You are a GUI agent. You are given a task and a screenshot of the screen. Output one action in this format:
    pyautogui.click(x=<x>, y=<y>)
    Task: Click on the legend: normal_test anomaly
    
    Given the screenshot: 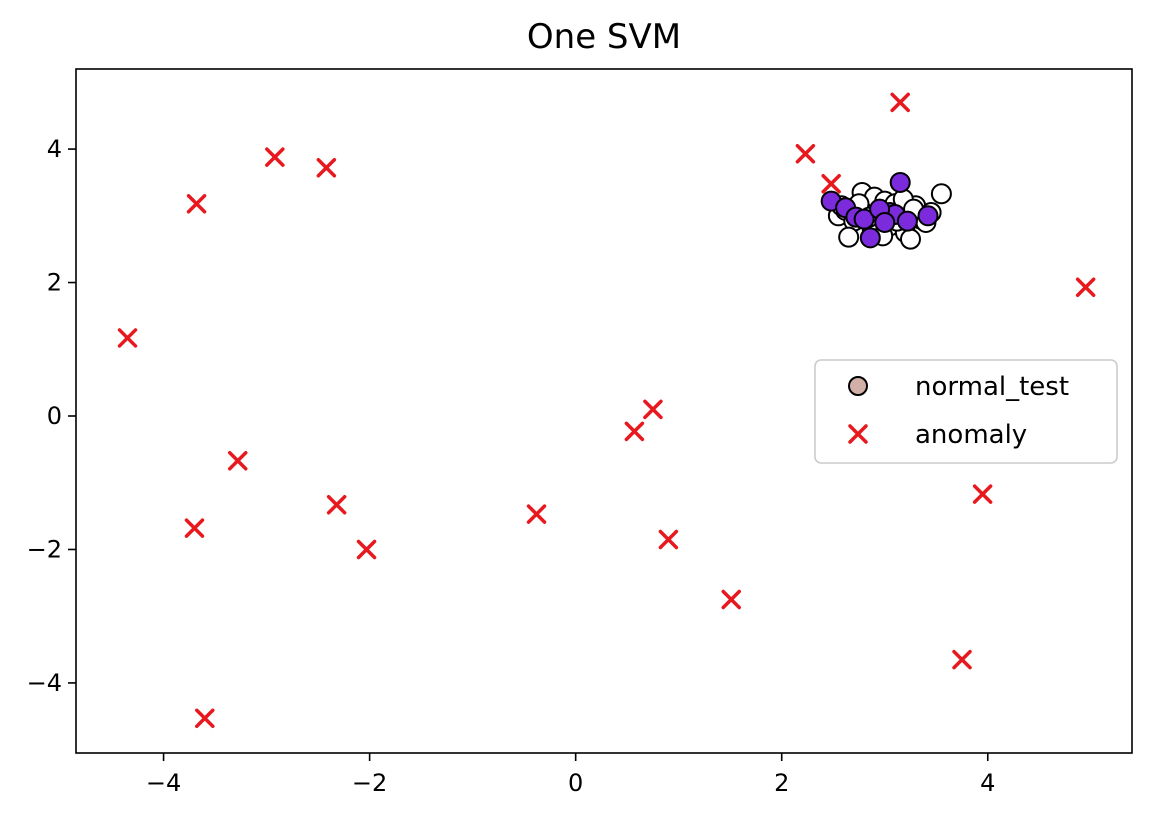 What is the action you would take?
    pyautogui.click(x=966, y=411)
    